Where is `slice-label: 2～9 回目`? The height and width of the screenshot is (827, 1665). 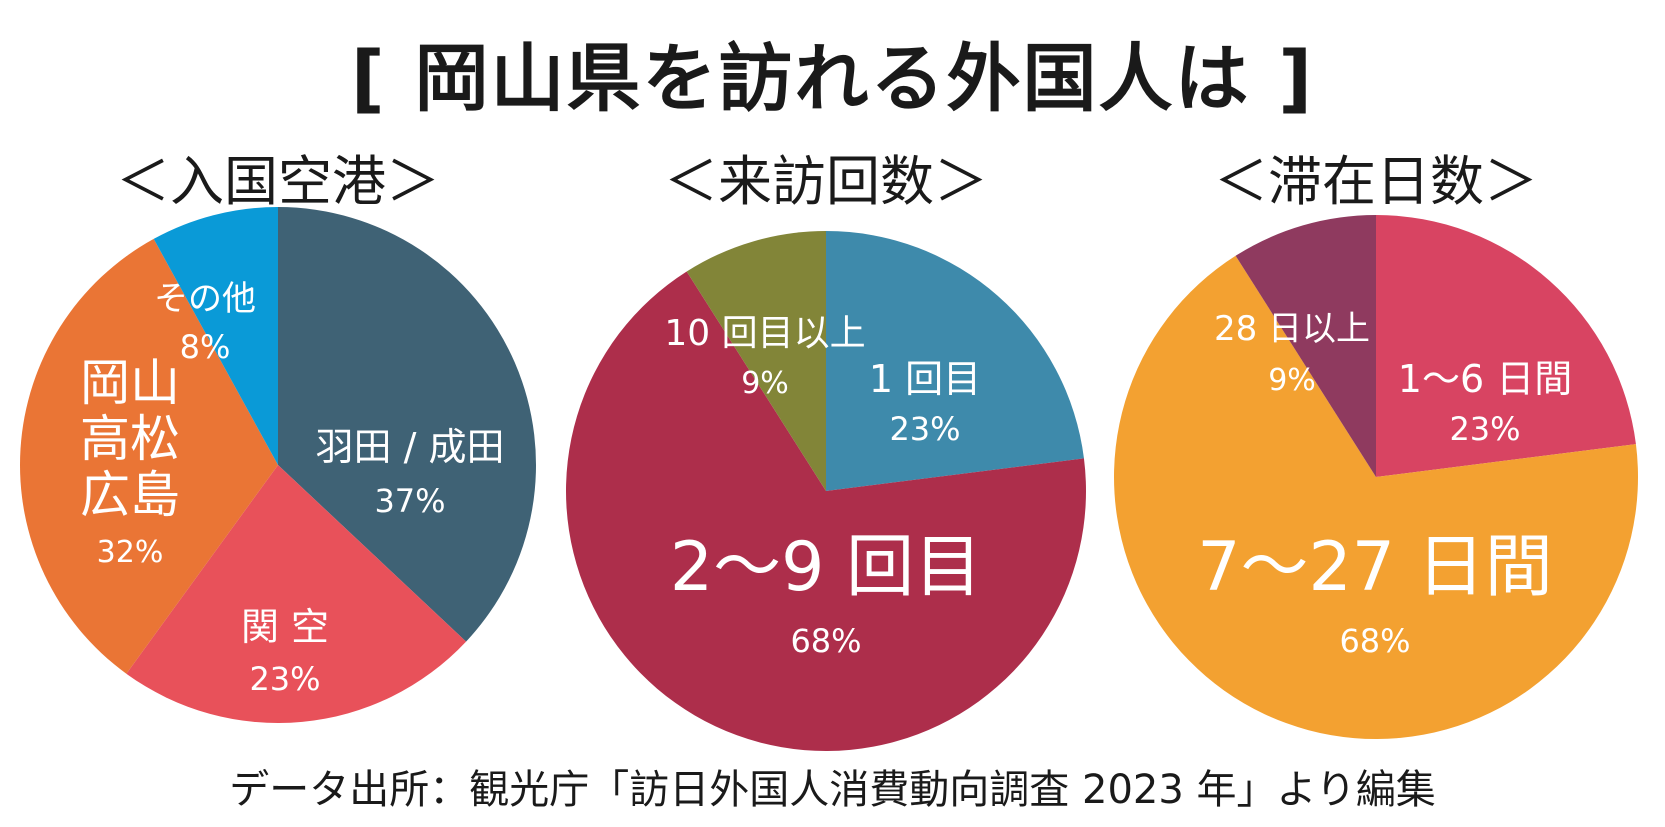
slice-label: 2～9 回目 is located at coordinates (826, 567).